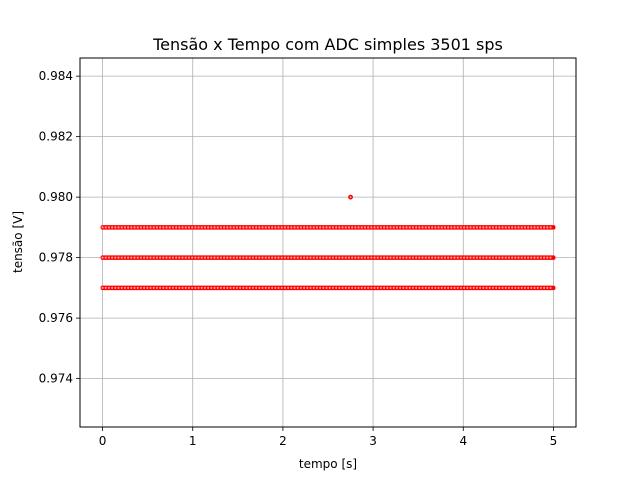 The image size is (640, 480). Describe the element at coordinates (18, 242) in the screenshot. I see `y-axis-label: tensão [V]` at that location.